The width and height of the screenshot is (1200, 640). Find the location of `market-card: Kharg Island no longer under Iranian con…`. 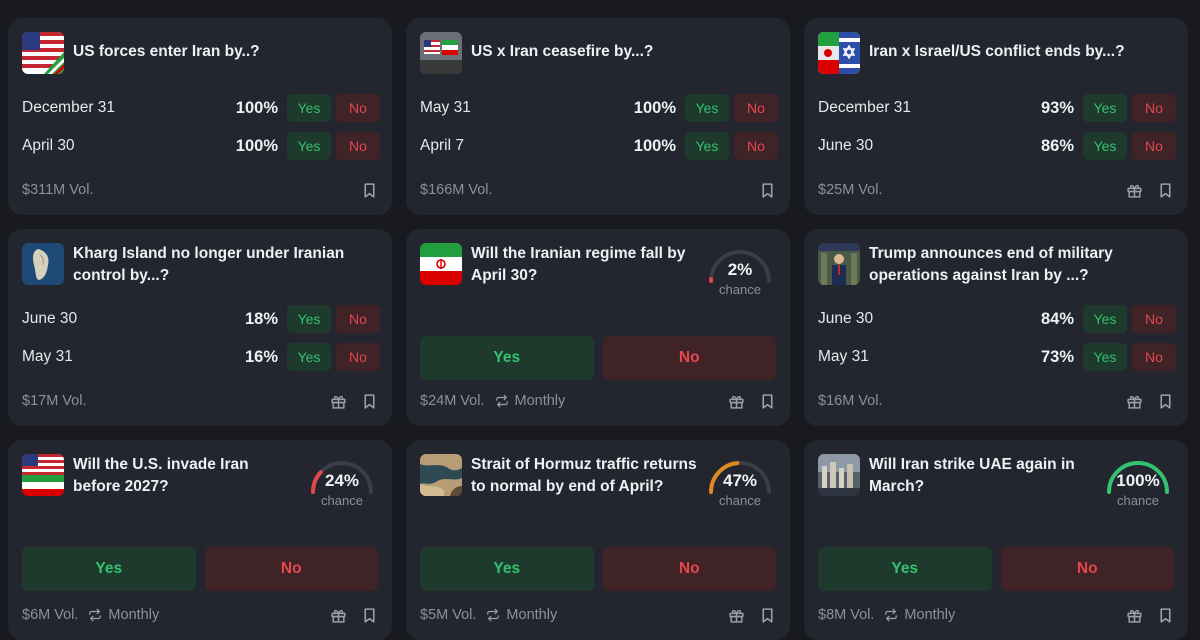

market-card: Kharg Island no longer under Iranian con… is located at coordinates (200, 327).